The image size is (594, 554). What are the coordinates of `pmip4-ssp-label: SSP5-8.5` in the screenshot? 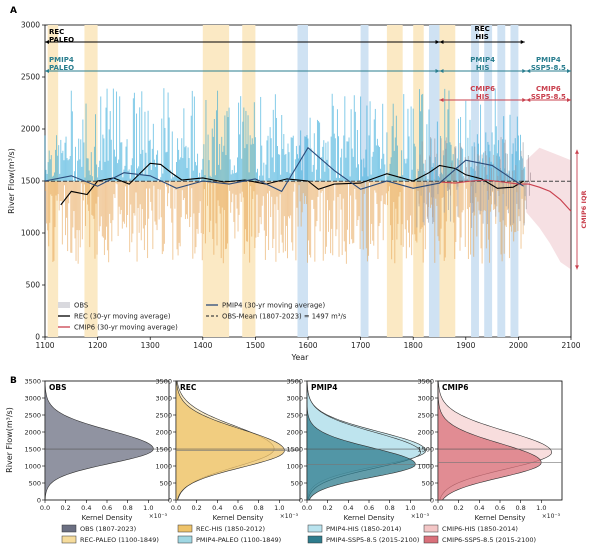 It's located at (548, 68).